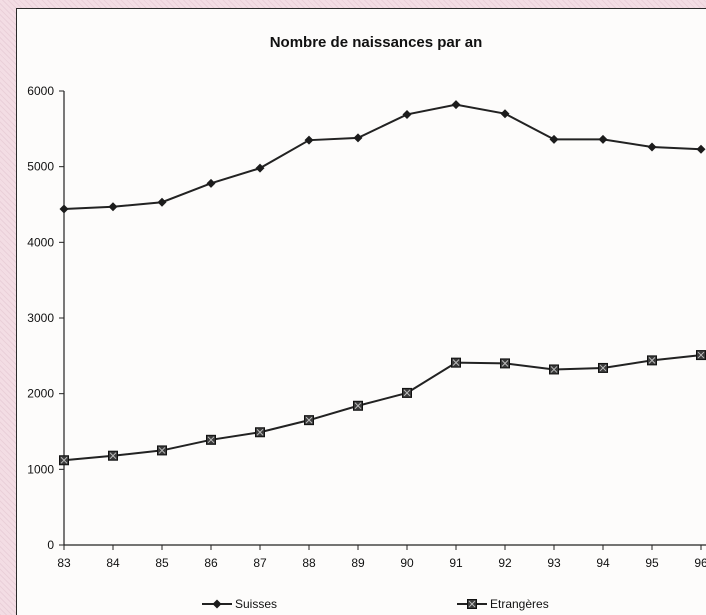 This screenshot has width=706, height=615. What do you see at coordinates (376, 42) in the screenshot?
I see `chart-title: Nombre de naissances par an` at bounding box center [376, 42].